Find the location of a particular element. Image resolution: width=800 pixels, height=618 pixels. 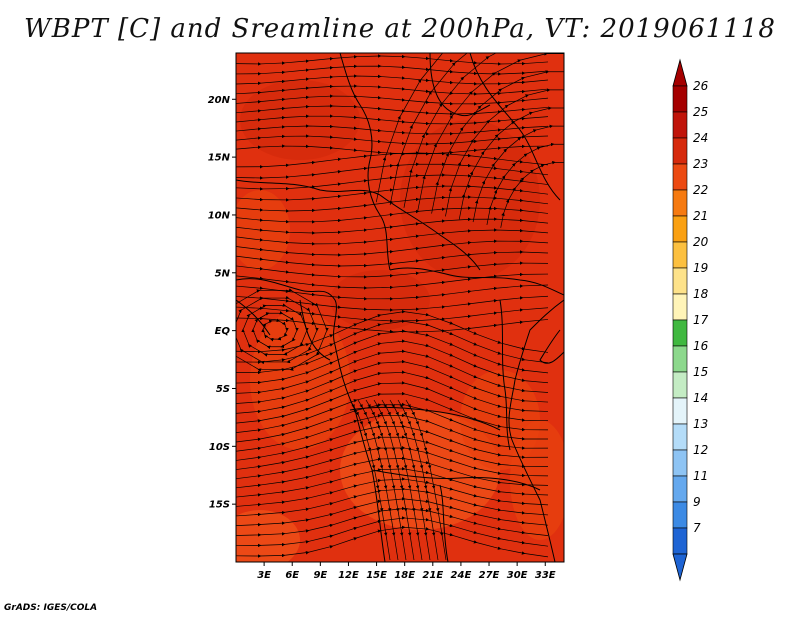

lon-tick-label: 18E is located at coordinates (404, 575).